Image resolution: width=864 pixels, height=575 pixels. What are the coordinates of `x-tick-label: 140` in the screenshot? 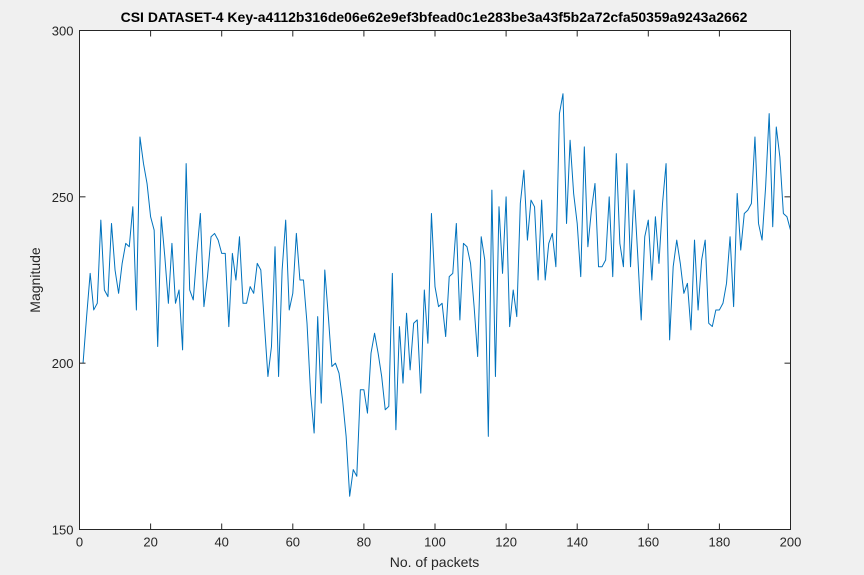 It's located at (577, 542).